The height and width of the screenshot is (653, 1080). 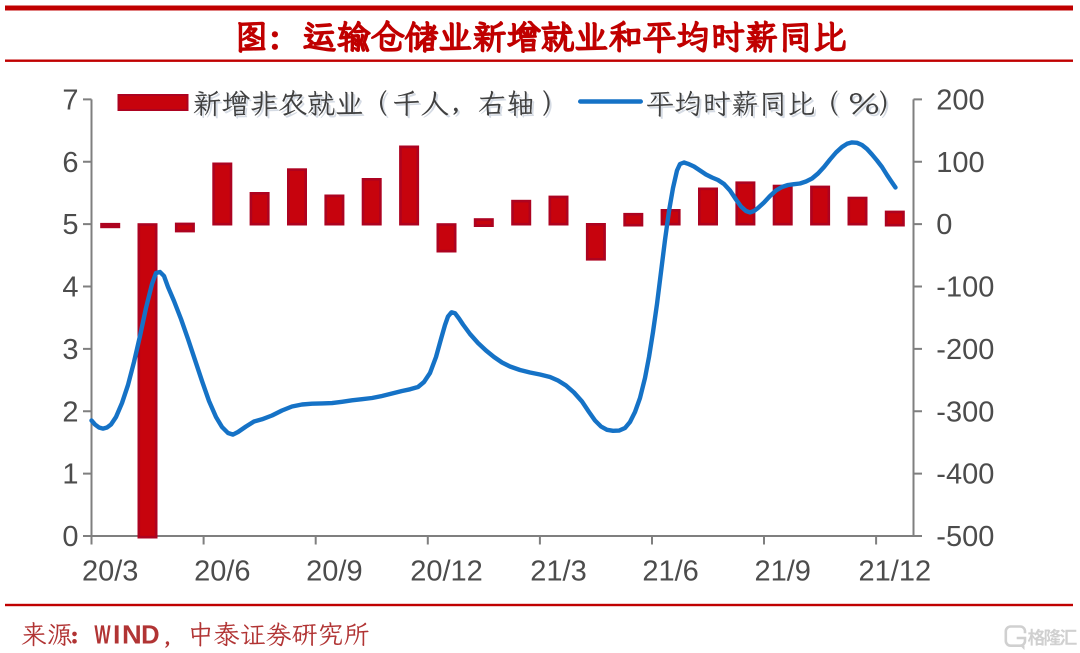 I want to click on svg-text: 4, so click(x=70, y=288).